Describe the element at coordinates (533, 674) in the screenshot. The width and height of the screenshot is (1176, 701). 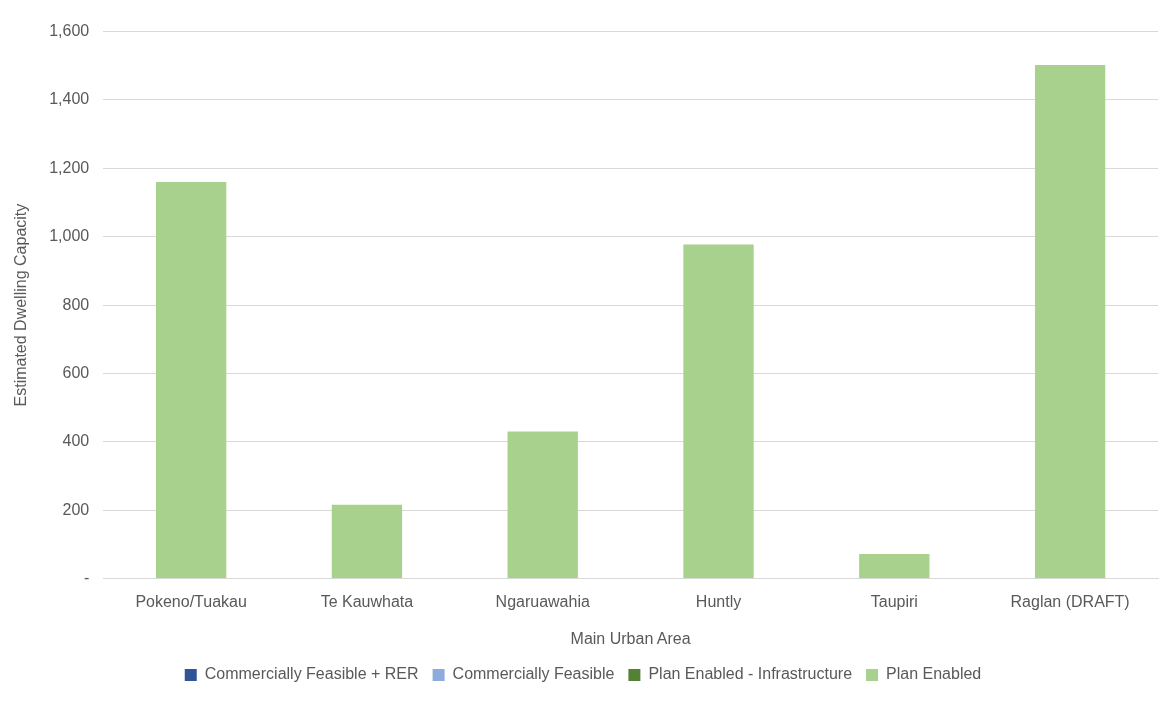
I see `legend-label: Commercially Feasible` at that location.